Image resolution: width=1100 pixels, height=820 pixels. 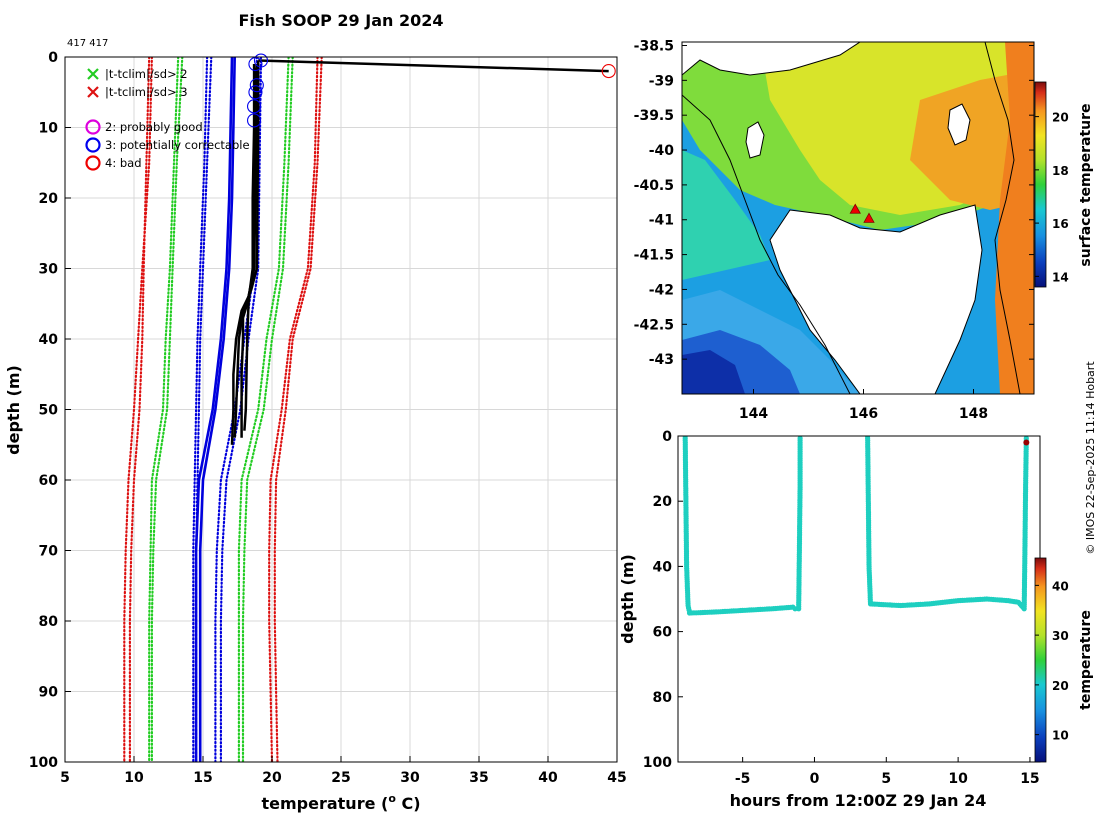 I want to click on track-x-ticks: -5 0 5 10 15, so click(x=887, y=772).